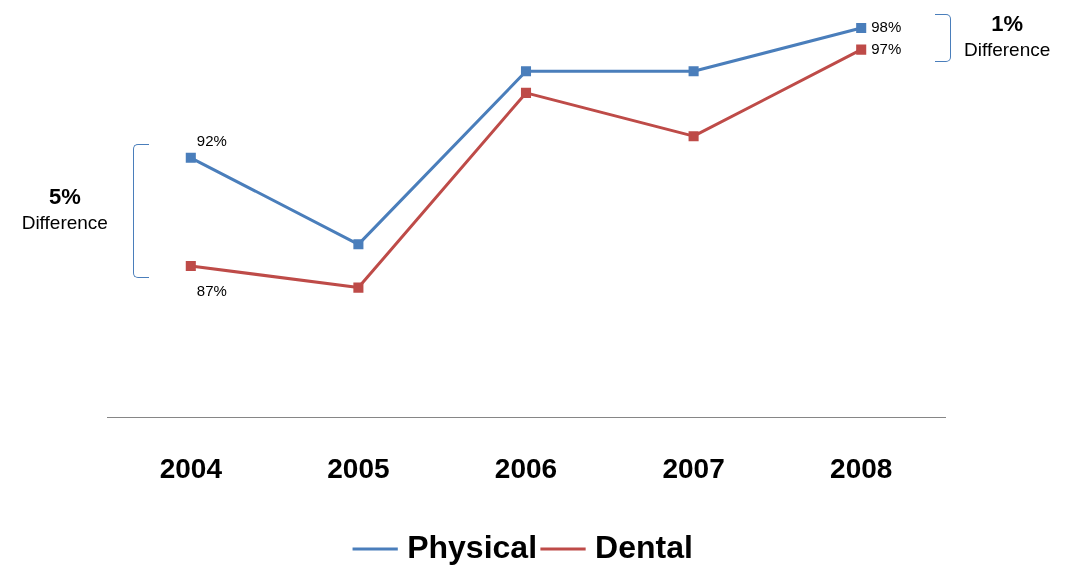 The image size is (1069, 575). Describe the element at coordinates (191, 468) in the screenshot. I see `x-tick-label: 2004` at that location.